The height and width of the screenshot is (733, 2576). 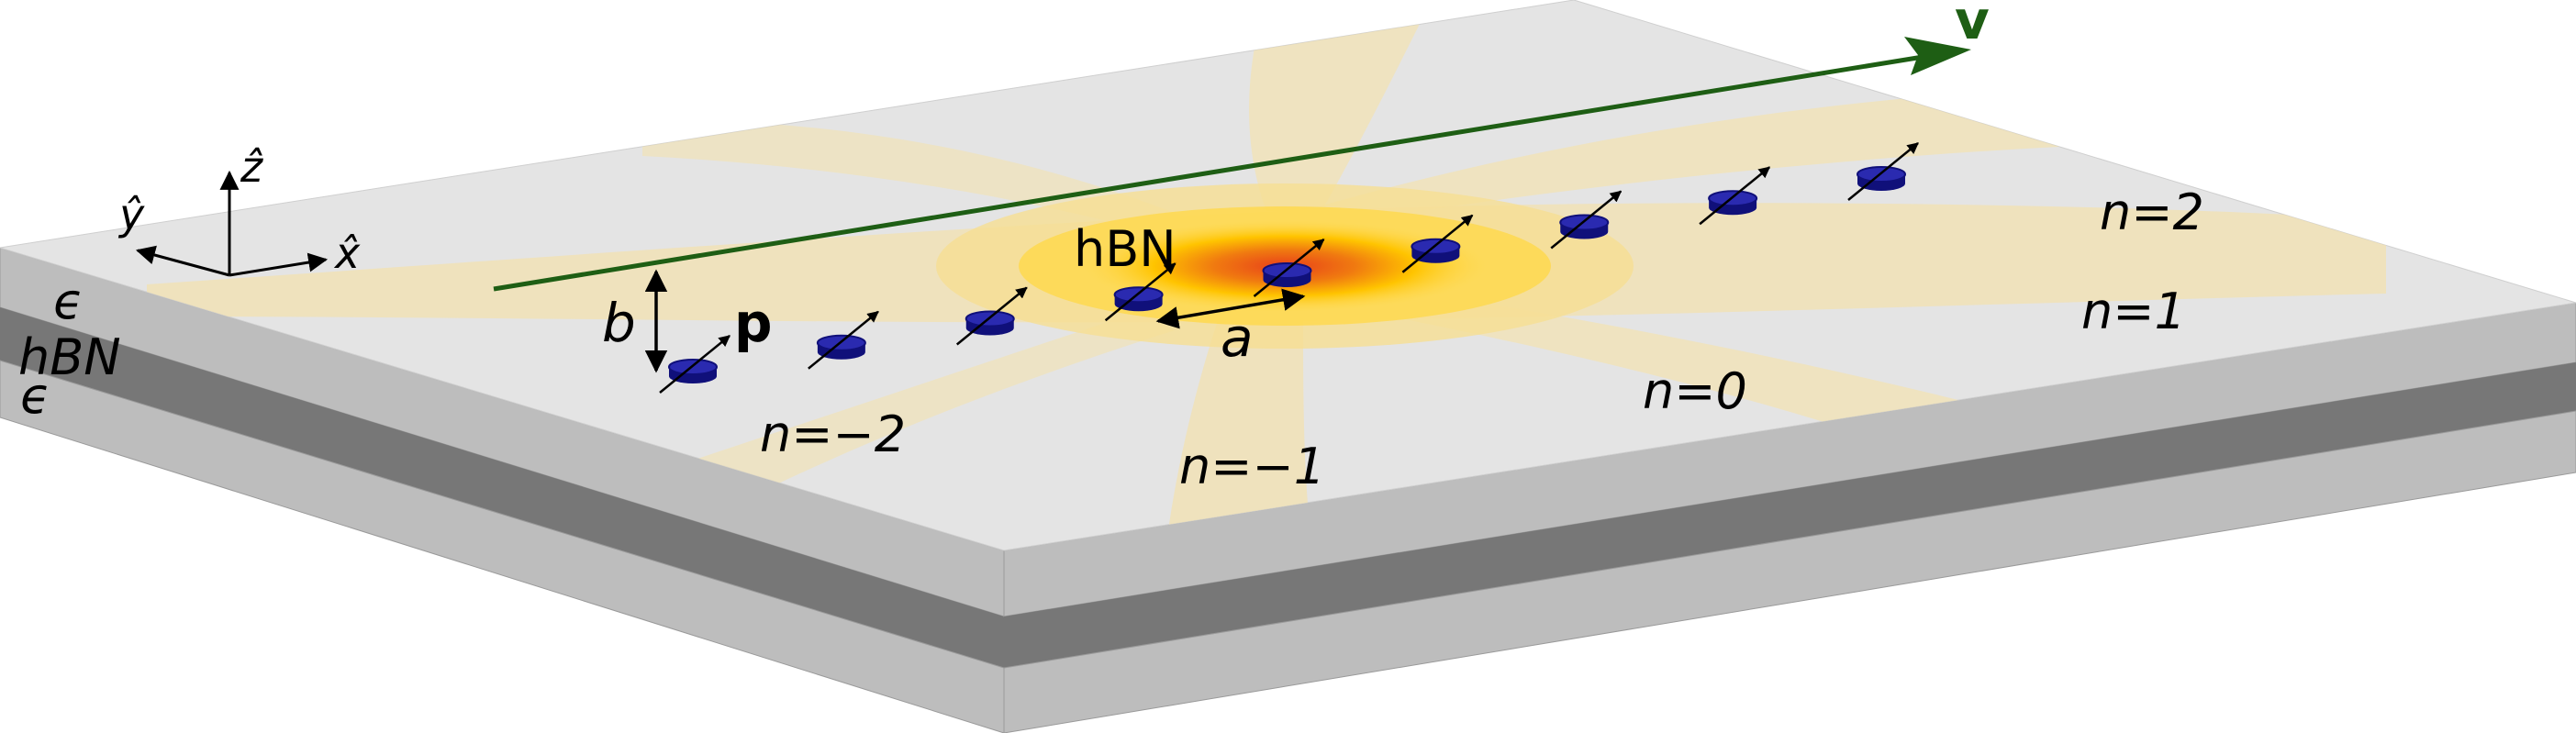 What do you see at coordinates (1695, 391) in the screenshot?
I see `order-label-0: n=0` at bounding box center [1695, 391].